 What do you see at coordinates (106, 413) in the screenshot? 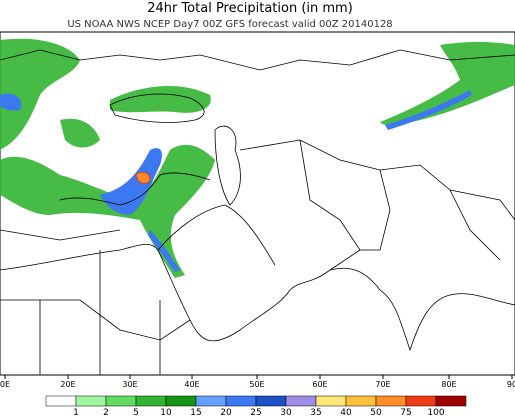
I see `colorbar-label: 2` at bounding box center [106, 413].